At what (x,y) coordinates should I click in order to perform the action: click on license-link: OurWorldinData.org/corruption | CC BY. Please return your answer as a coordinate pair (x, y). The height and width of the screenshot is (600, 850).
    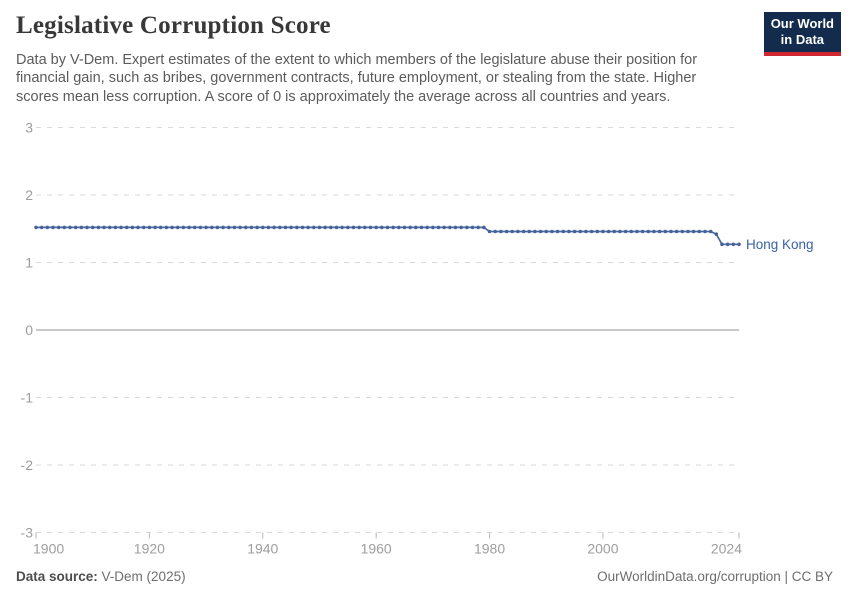
    Looking at the image, I should click on (715, 576).